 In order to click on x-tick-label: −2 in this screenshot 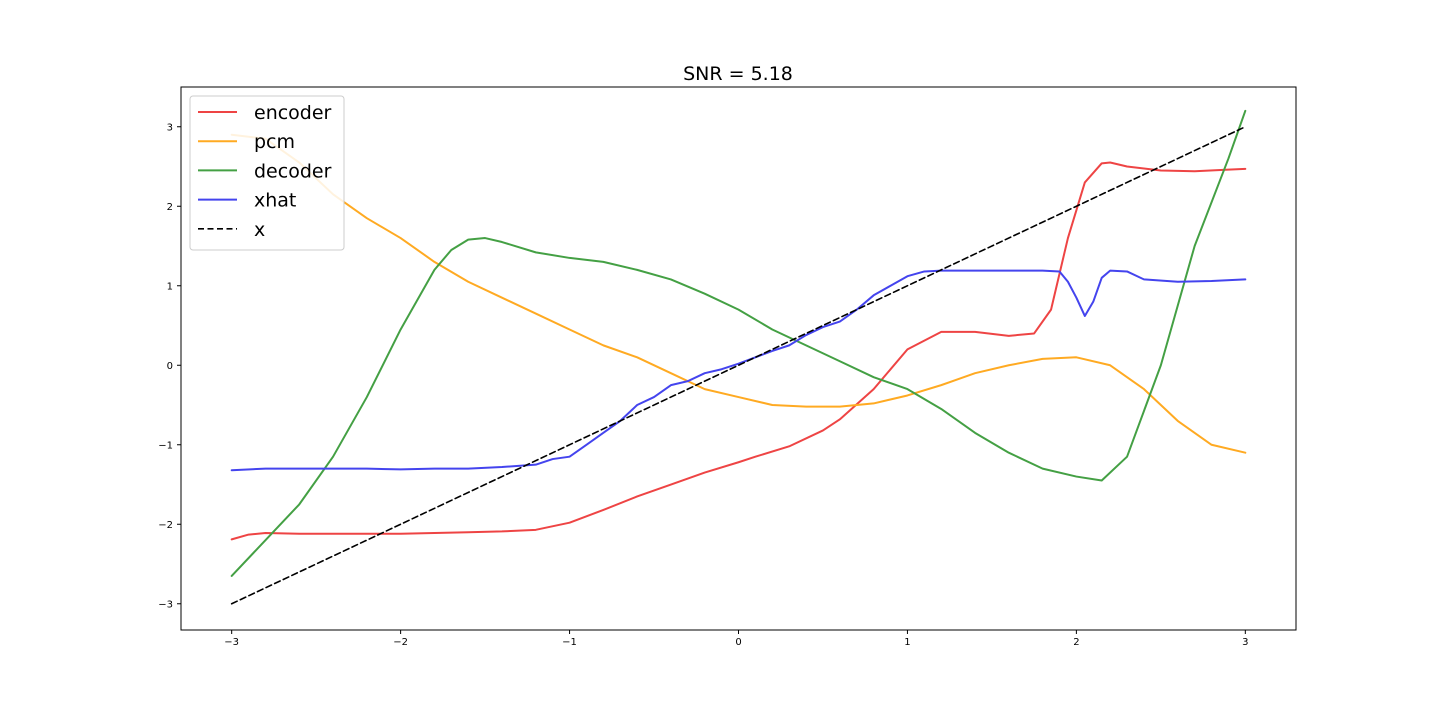, I will do `click(400, 642)`.